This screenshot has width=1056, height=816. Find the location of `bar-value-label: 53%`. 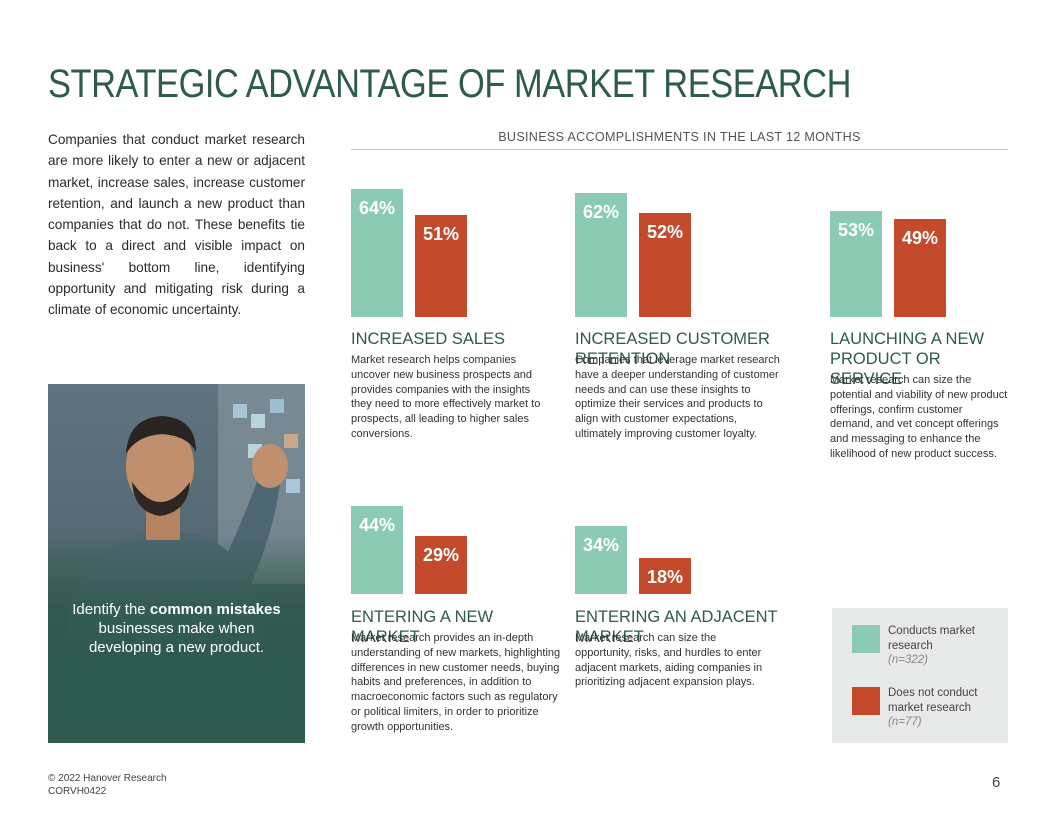

bar-value-label: 53% is located at coordinates (856, 230).